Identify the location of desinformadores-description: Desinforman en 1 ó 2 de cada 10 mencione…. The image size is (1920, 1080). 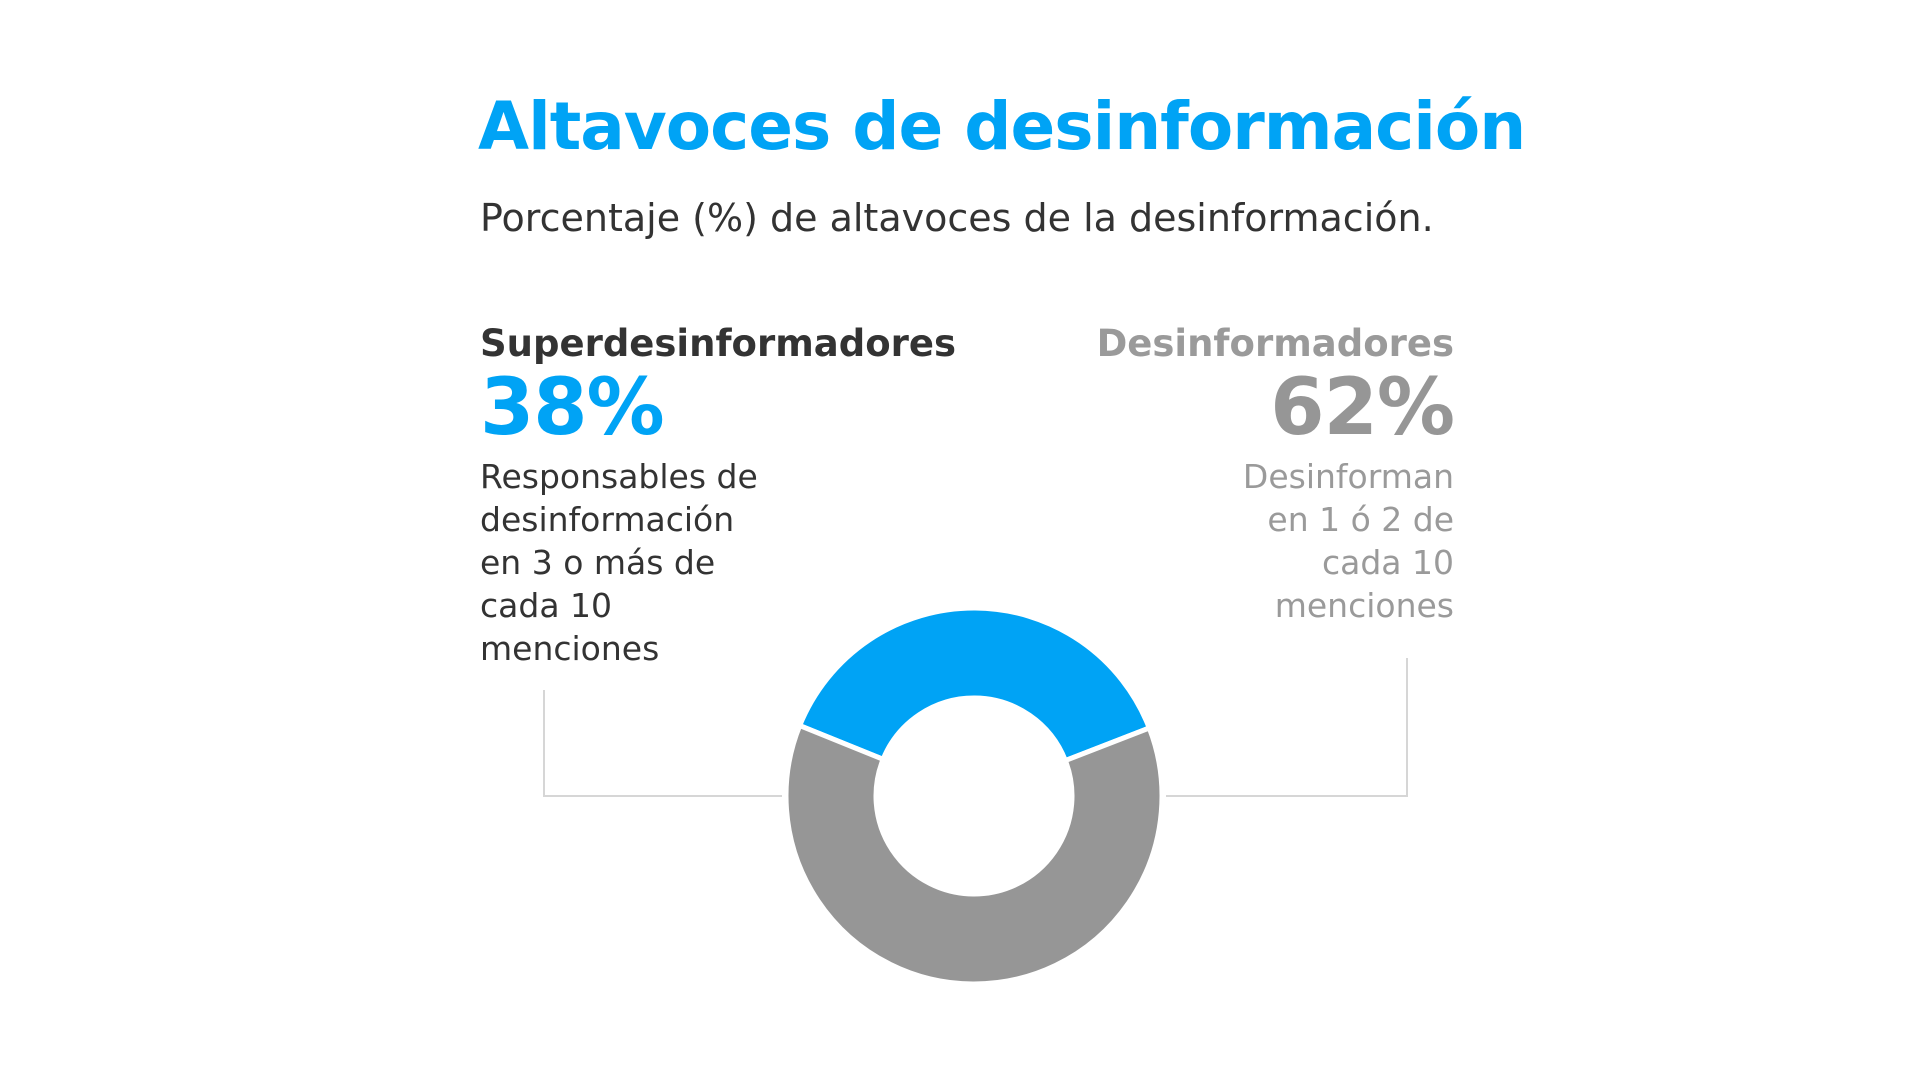
(1348, 541).